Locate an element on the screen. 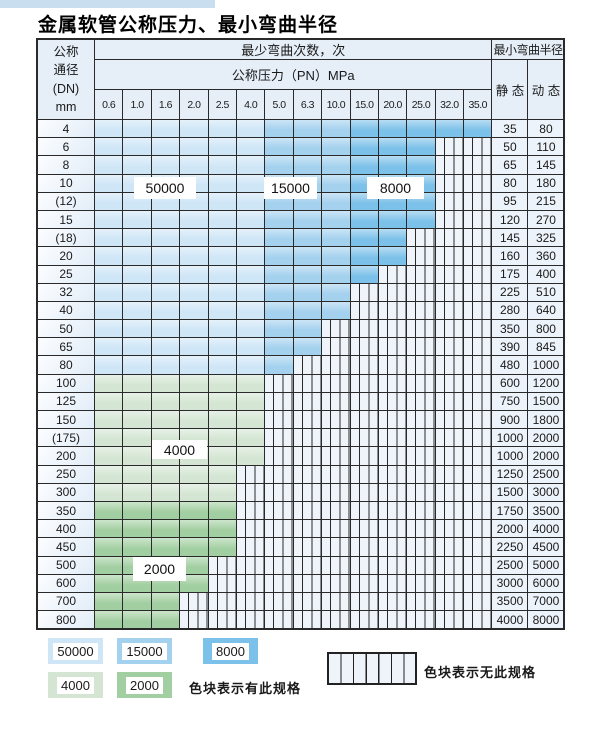 This screenshot has width=600, height=743. pressure-tick: 20.0 is located at coordinates (392, 104).